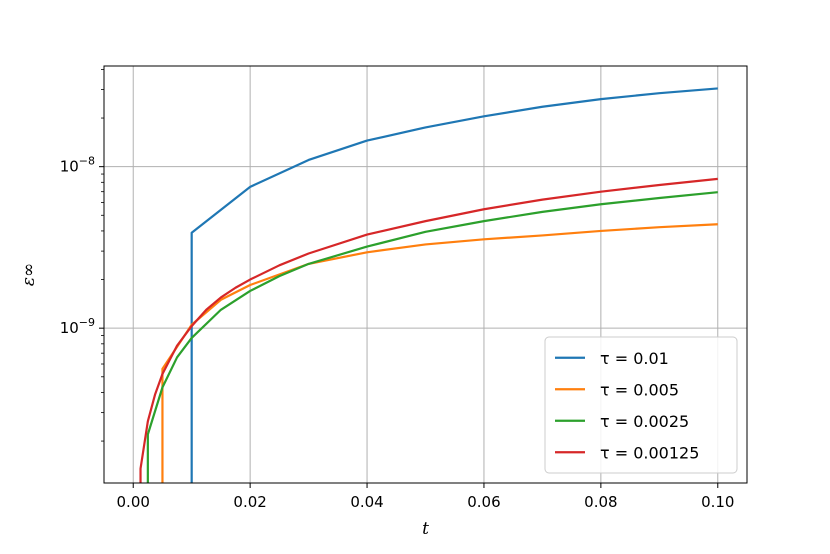 The image size is (830, 554). What do you see at coordinates (717, 502) in the screenshot?
I see `x-tick-label: 0.10` at bounding box center [717, 502].